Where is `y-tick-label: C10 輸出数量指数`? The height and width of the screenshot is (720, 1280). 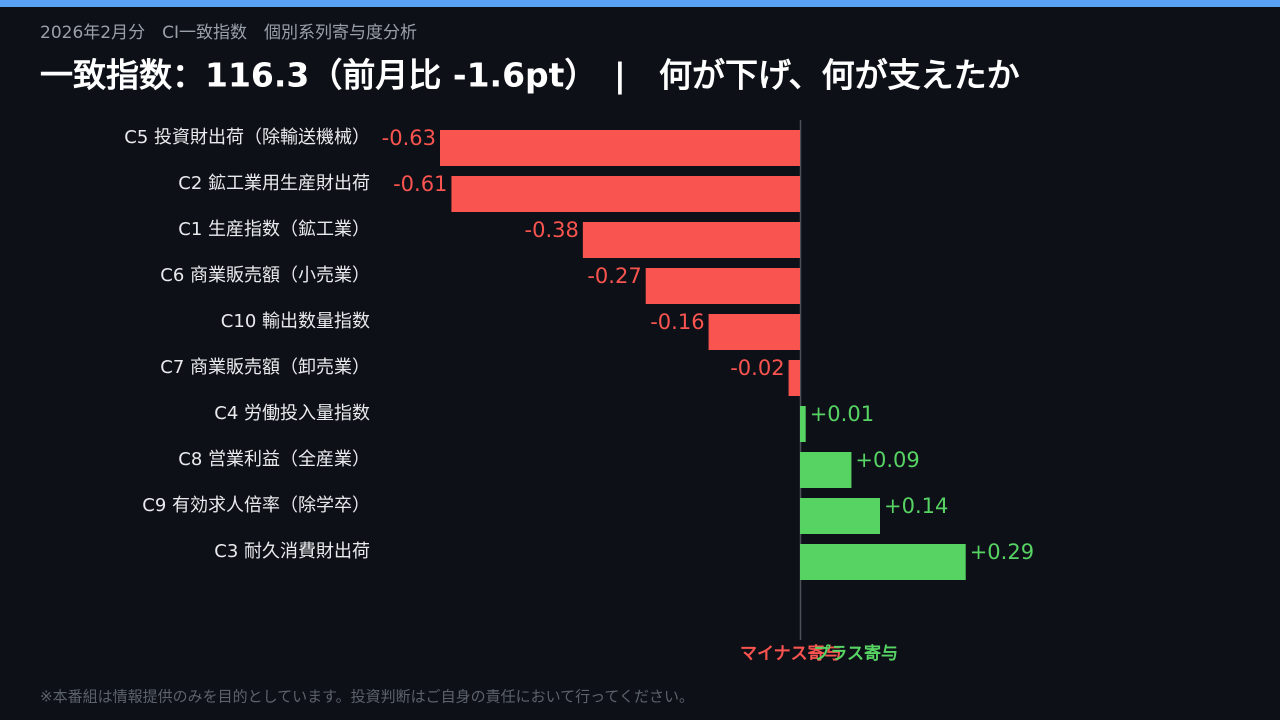
y-tick-label: C10 輸出数量指数 is located at coordinates (295, 321).